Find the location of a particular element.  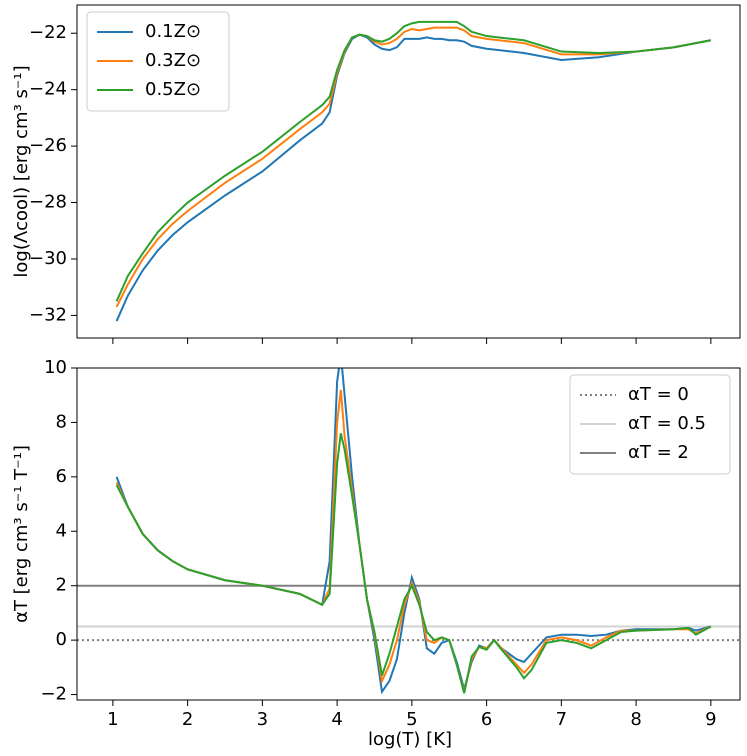

x-tick-label: 4 is located at coordinates (336, 719).